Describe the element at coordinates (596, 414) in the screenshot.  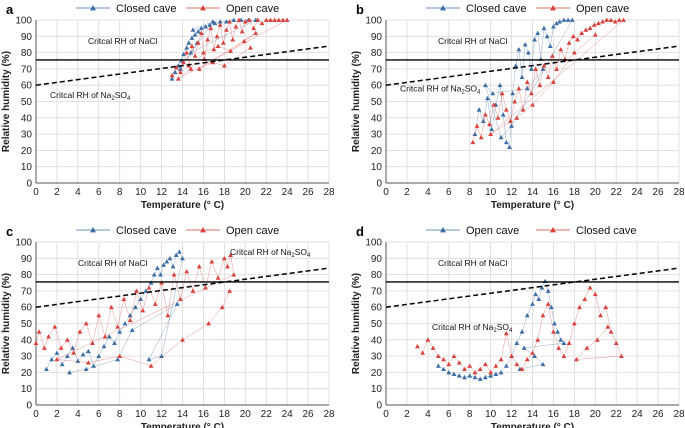
I see `x-tick-label: 20` at that location.